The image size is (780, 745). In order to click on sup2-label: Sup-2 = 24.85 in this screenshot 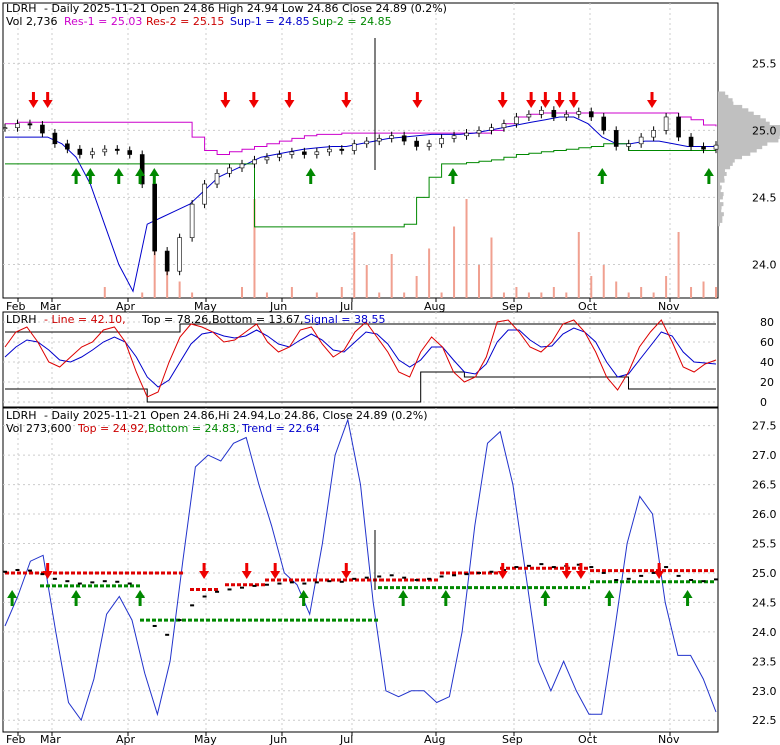, I will do `click(352, 21)`.